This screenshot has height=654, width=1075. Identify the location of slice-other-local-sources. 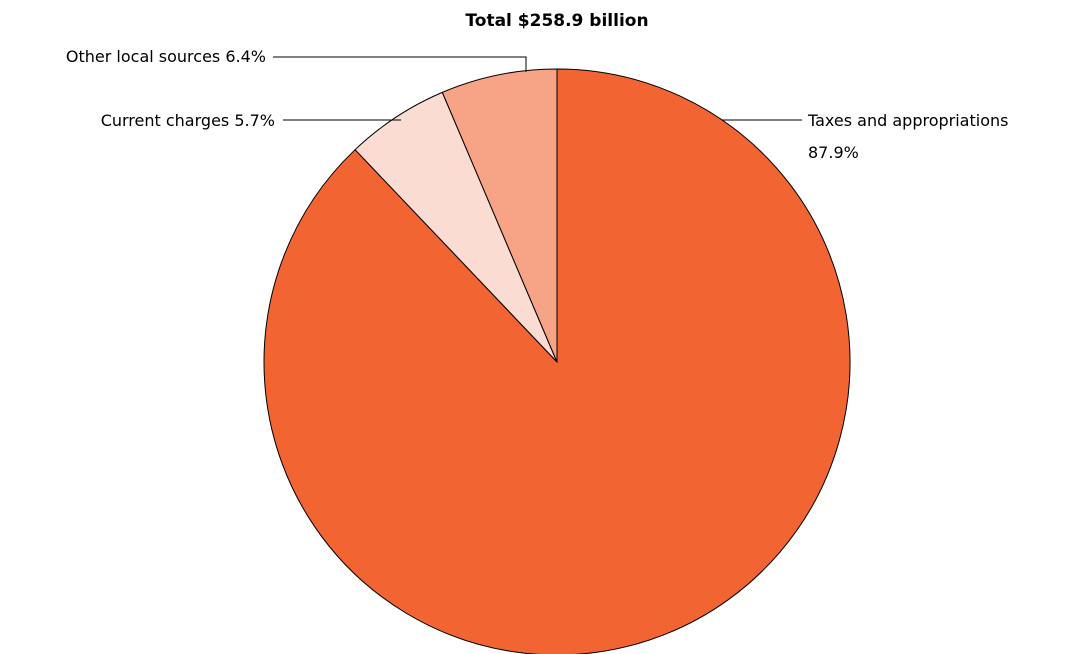
(499, 215).